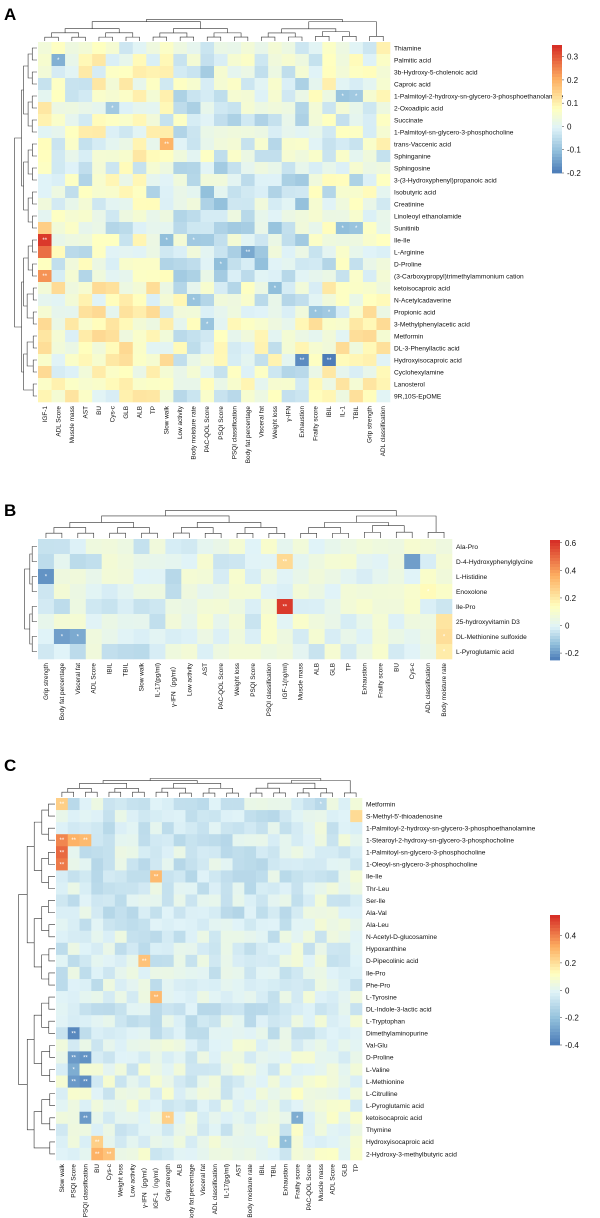 The height and width of the screenshot is (1218, 600). I want to click on row-label: Phe-Pro, so click(378, 985).